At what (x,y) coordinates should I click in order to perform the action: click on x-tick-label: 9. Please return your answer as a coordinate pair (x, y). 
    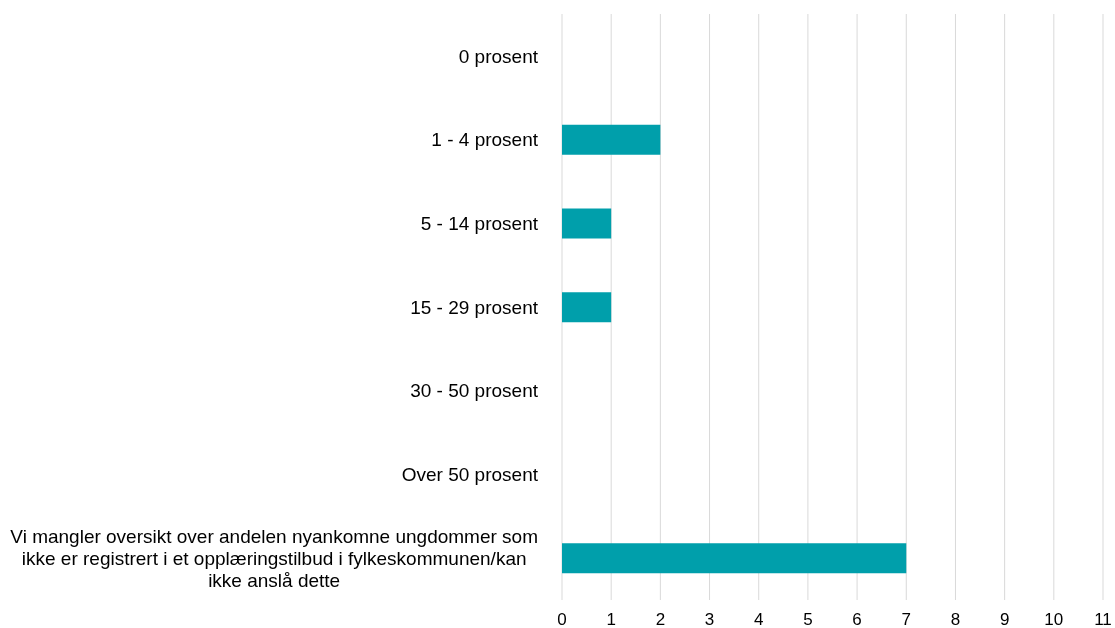
    Looking at the image, I should click on (1004, 619).